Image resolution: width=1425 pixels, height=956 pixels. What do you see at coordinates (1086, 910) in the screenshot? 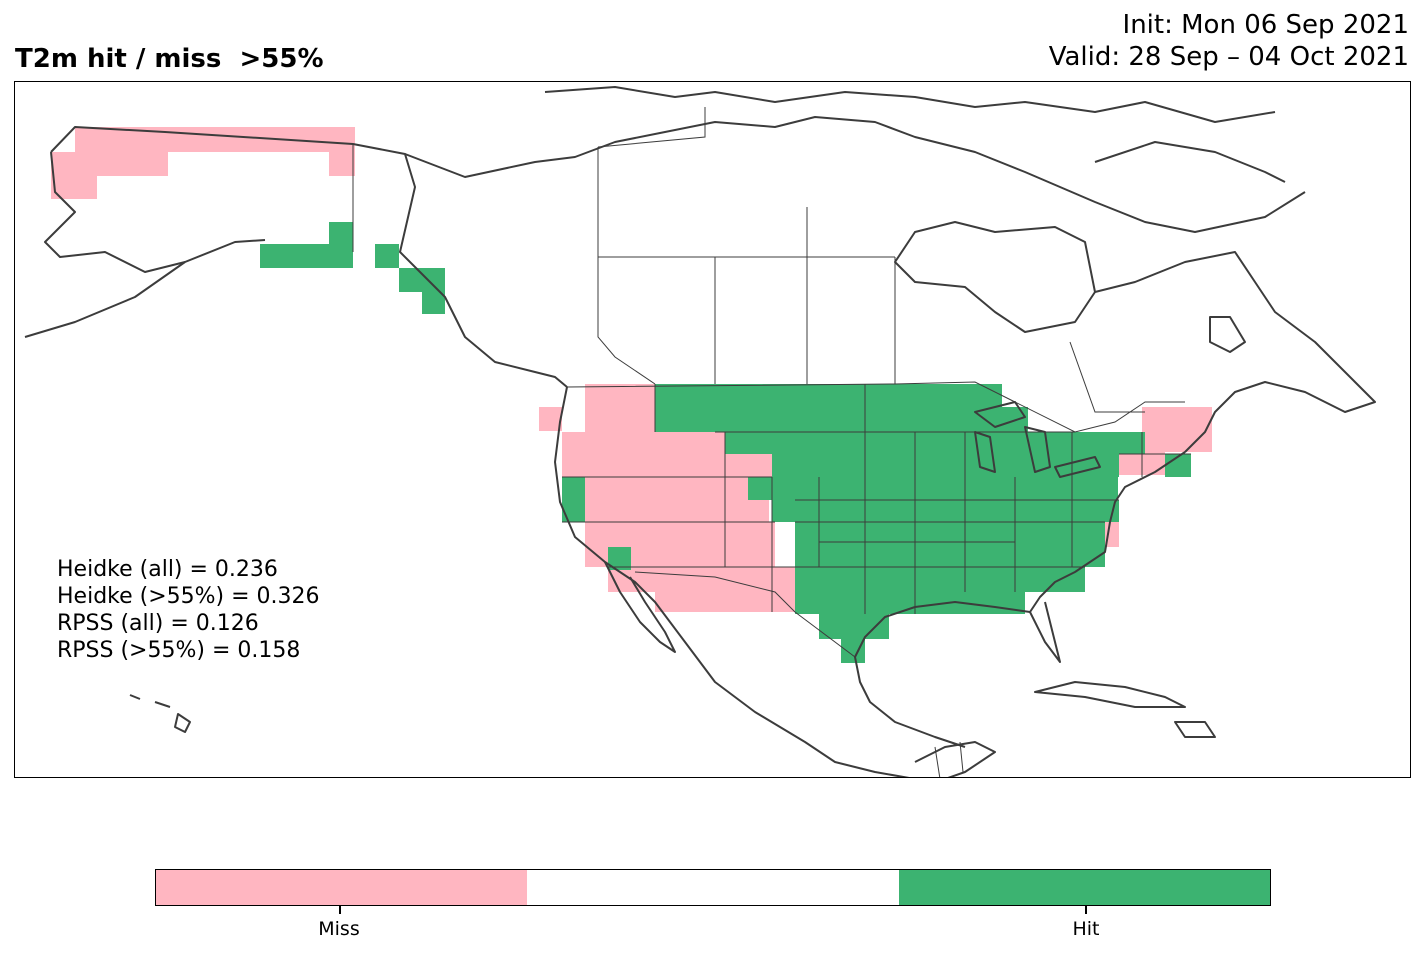
I see `colorbar-tick-hit` at bounding box center [1086, 910].